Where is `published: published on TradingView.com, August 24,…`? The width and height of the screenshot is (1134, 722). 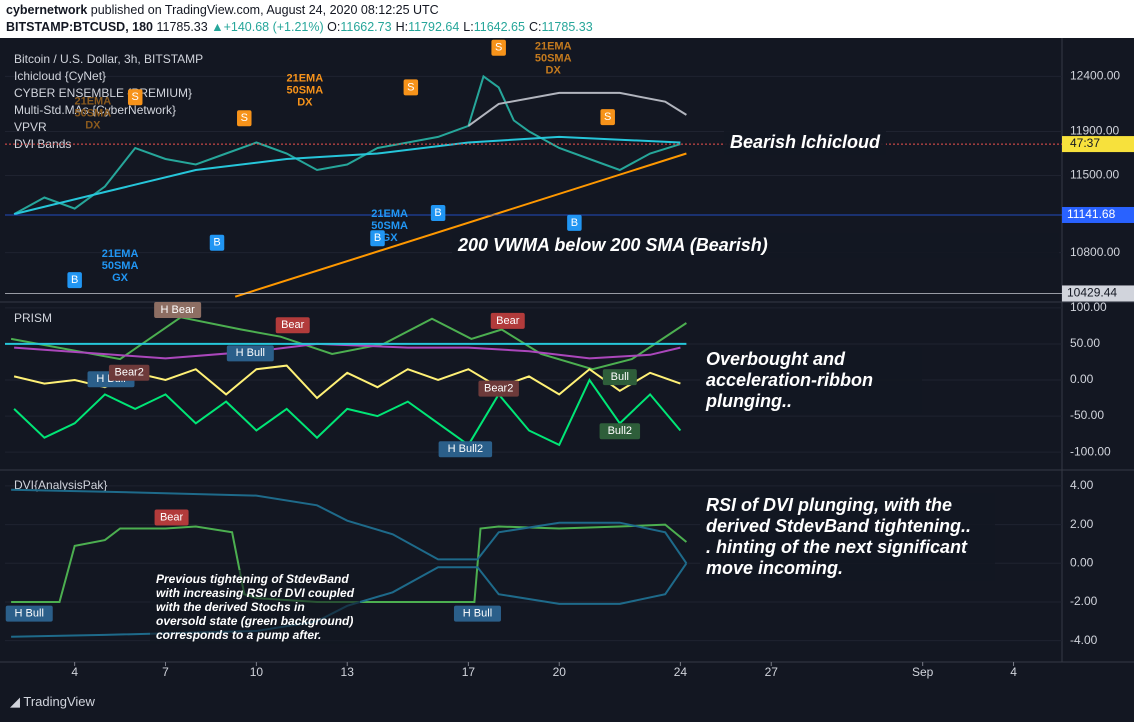 published: published on TradingView.com, August 24,… is located at coordinates (264, 10).